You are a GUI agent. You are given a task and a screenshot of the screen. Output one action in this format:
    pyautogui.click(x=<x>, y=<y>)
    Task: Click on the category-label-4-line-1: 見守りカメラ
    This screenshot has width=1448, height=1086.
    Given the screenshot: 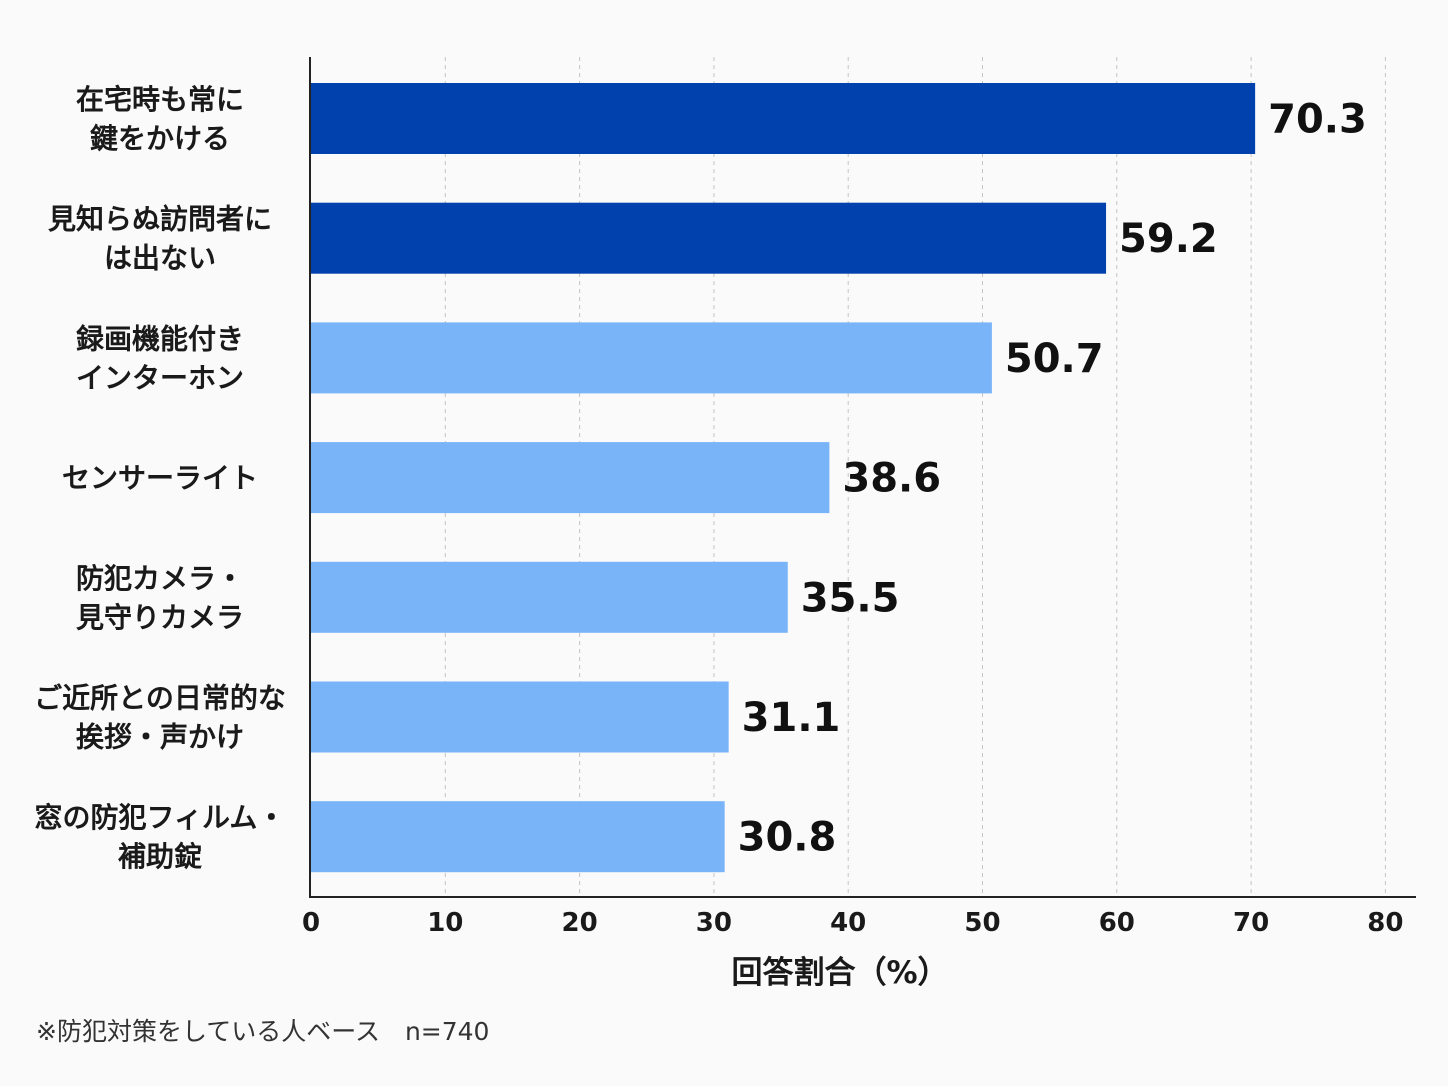 What is the action you would take?
    pyautogui.click(x=160, y=617)
    